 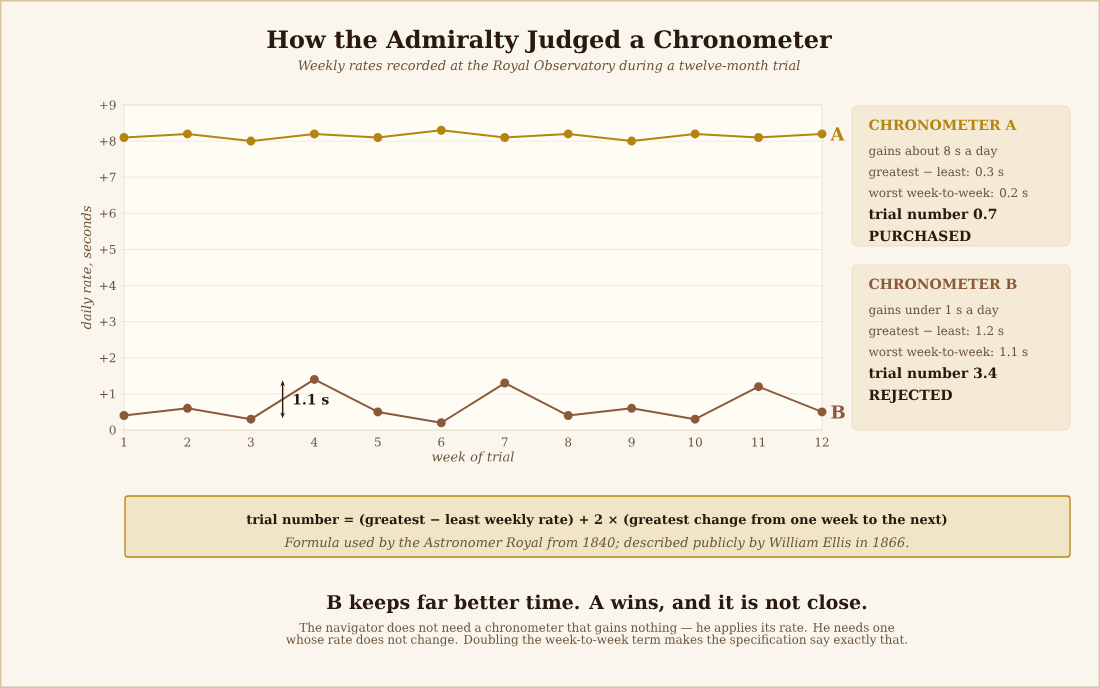 What do you see at coordinates (108, 141) in the screenshot?
I see `y-tick-label: +8` at bounding box center [108, 141].